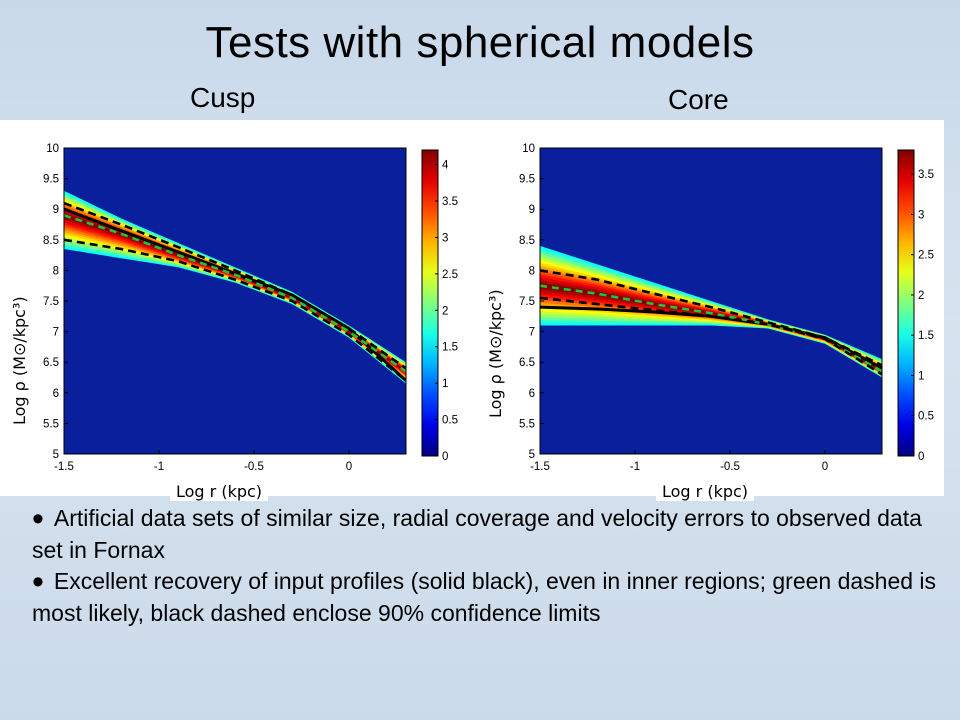 The image size is (960, 720). What do you see at coordinates (450, 202) in the screenshot?
I see `cusp-colorbar-tick-label: 3.5` at bounding box center [450, 202].